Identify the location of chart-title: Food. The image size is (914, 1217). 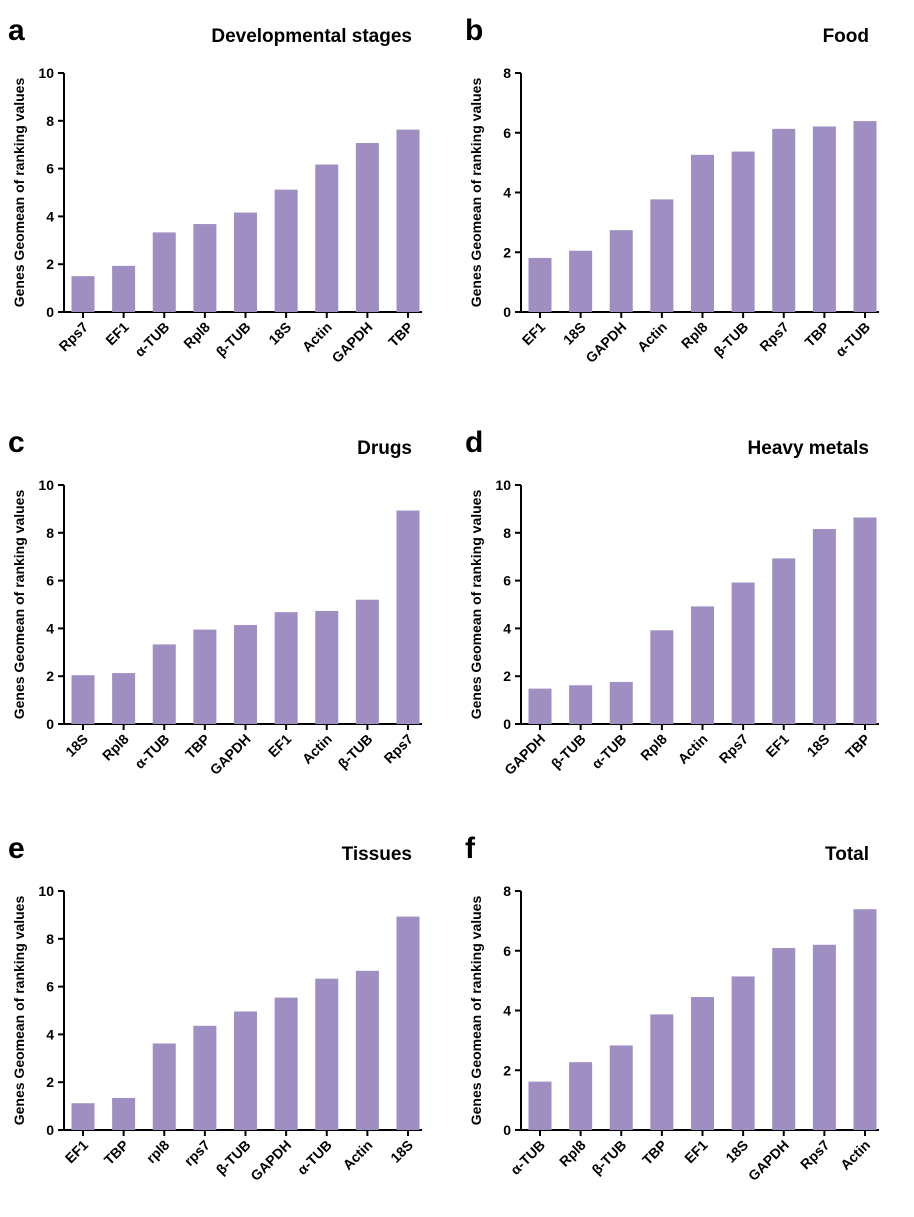
(846, 36).